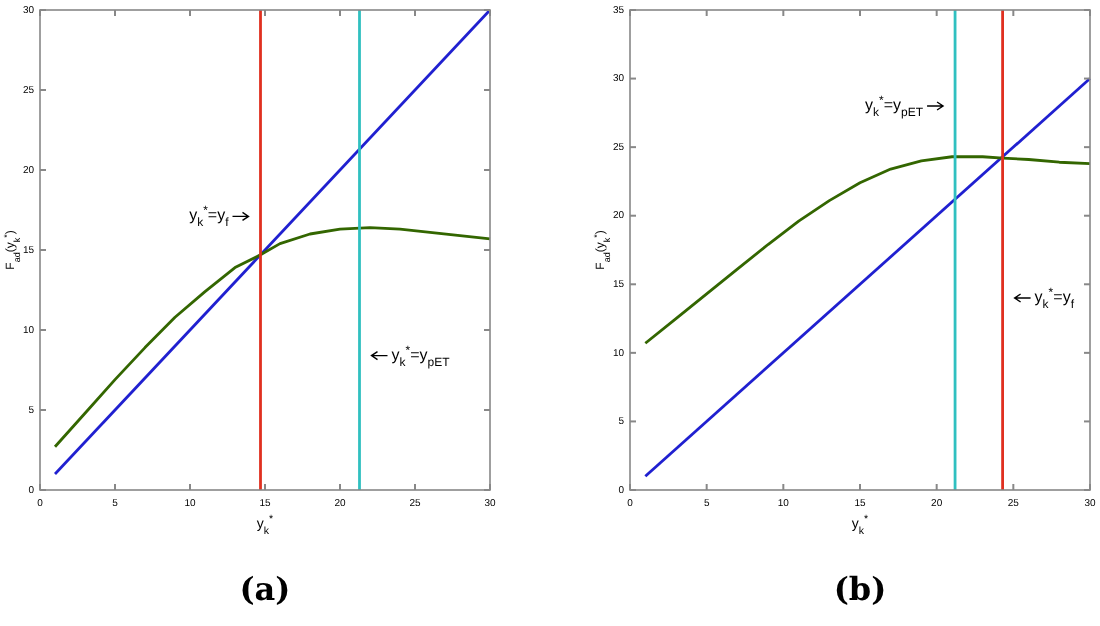  Describe the element at coordinates (860, 589) in the screenshot. I see `text: (b)` at that location.